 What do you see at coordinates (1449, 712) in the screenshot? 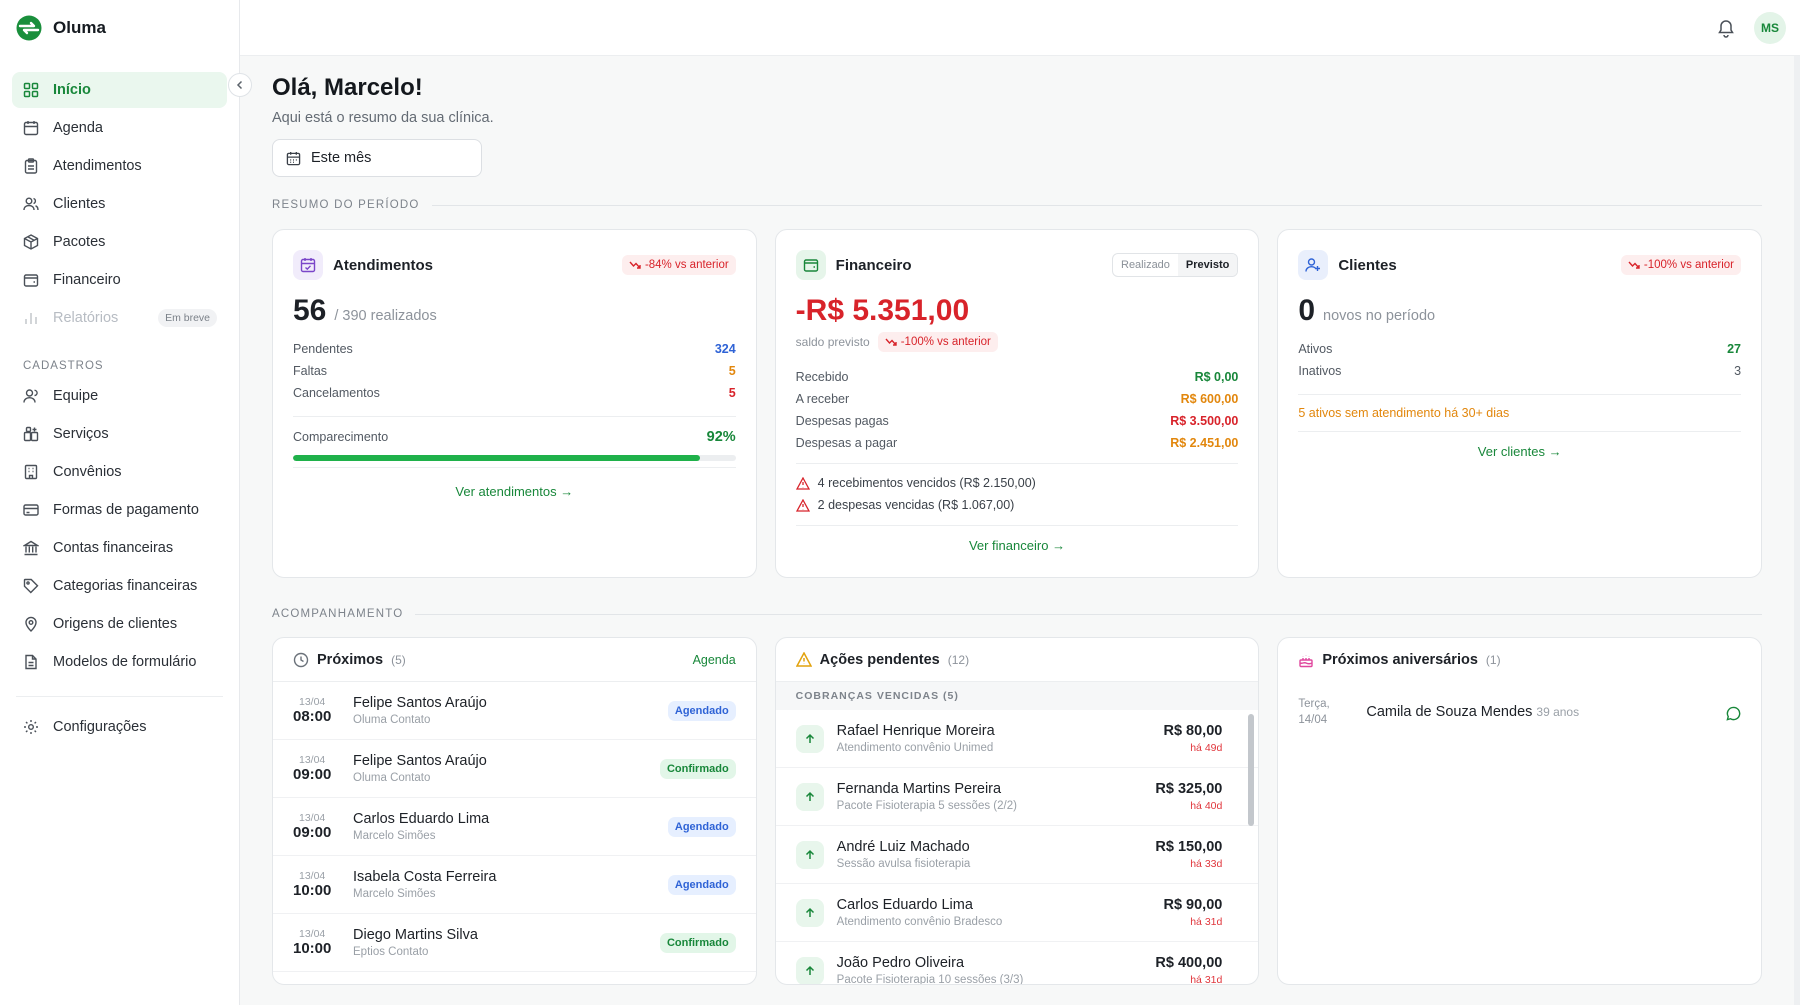
I see `birthday-name: Camila de Souza Mendes` at bounding box center [1449, 712].